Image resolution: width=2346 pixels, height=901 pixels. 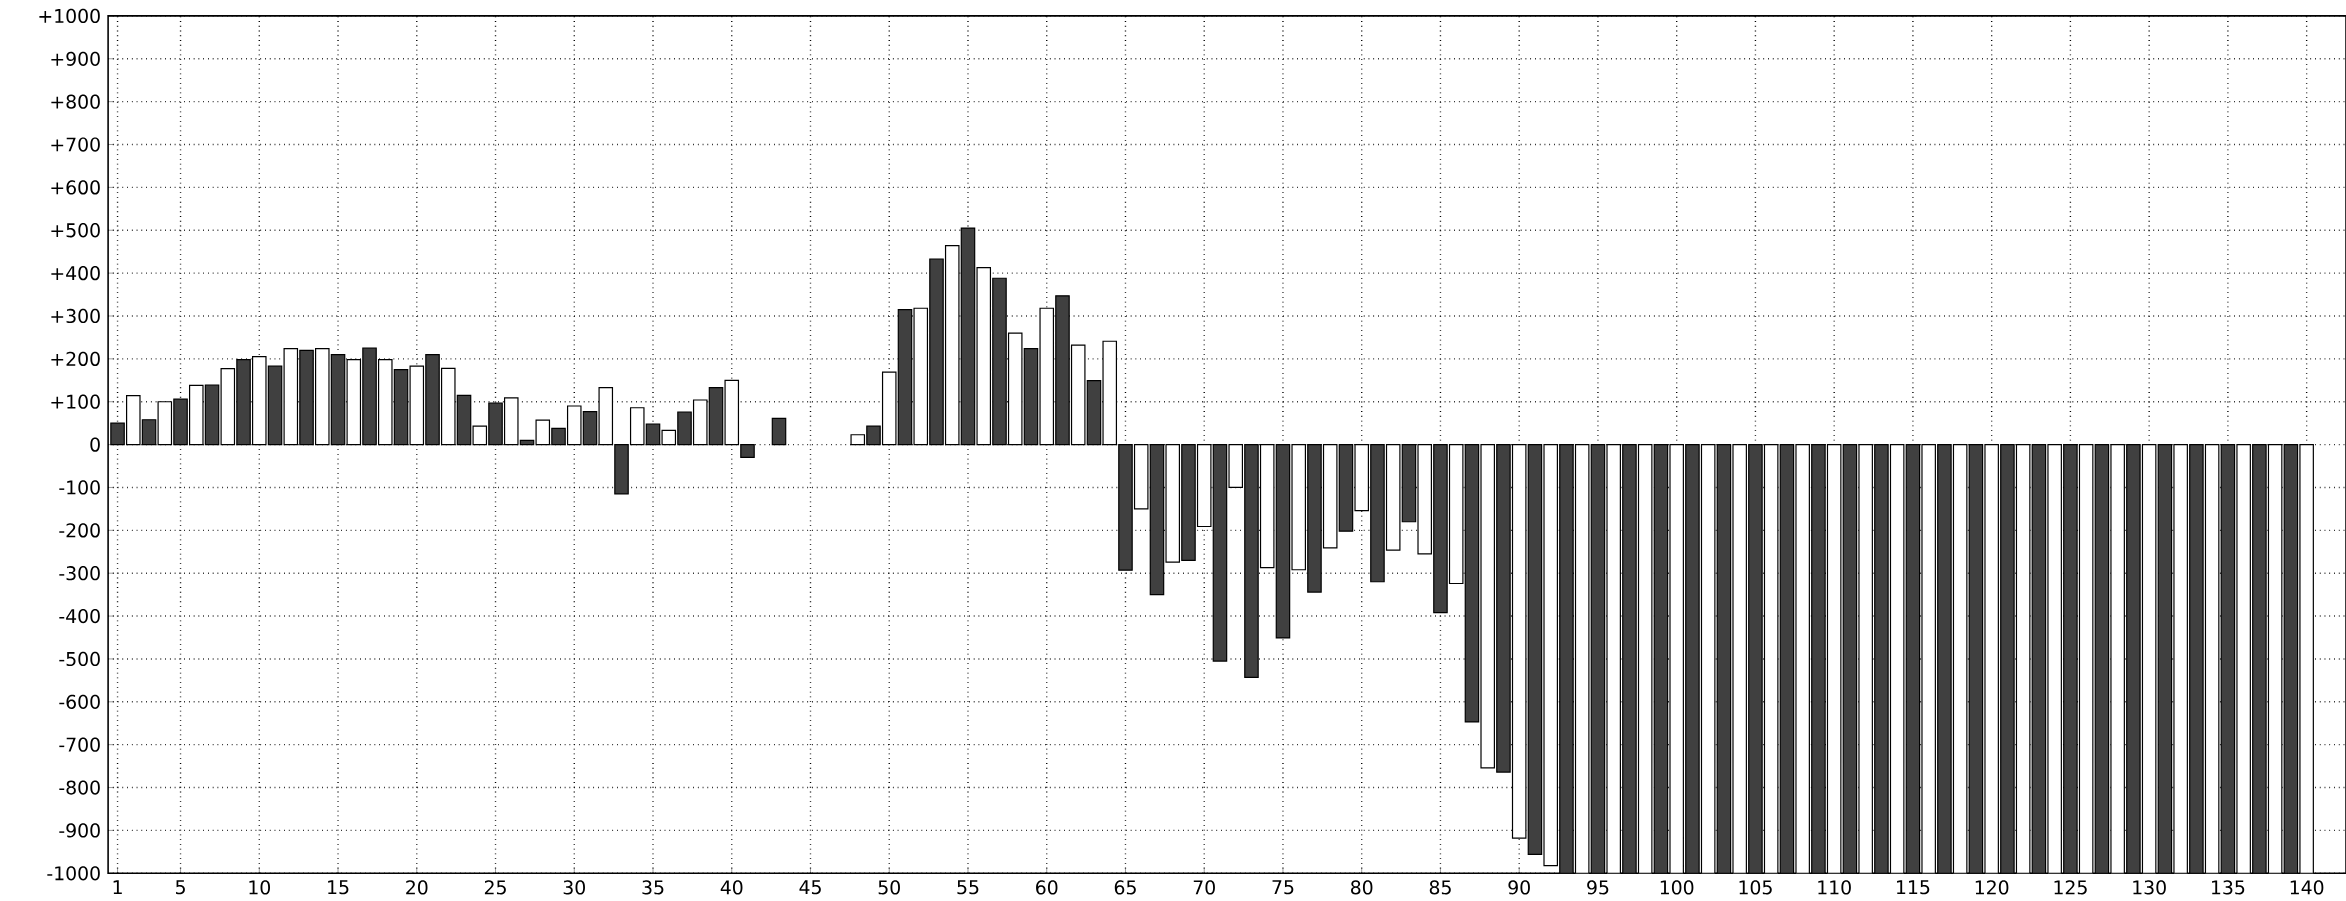 What do you see at coordinates (75, 58) in the screenshot?
I see `y-tick-label: +900` at bounding box center [75, 58].